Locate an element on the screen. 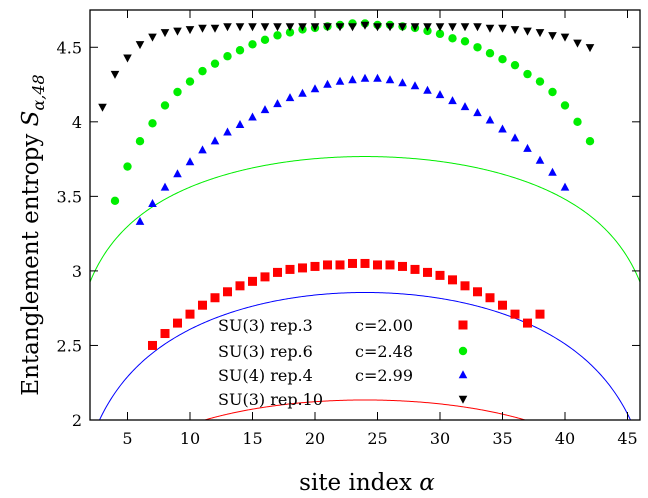 The height and width of the screenshot is (498, 648). legend-c-value: c=2.99 is located at coordinates (384, 375).